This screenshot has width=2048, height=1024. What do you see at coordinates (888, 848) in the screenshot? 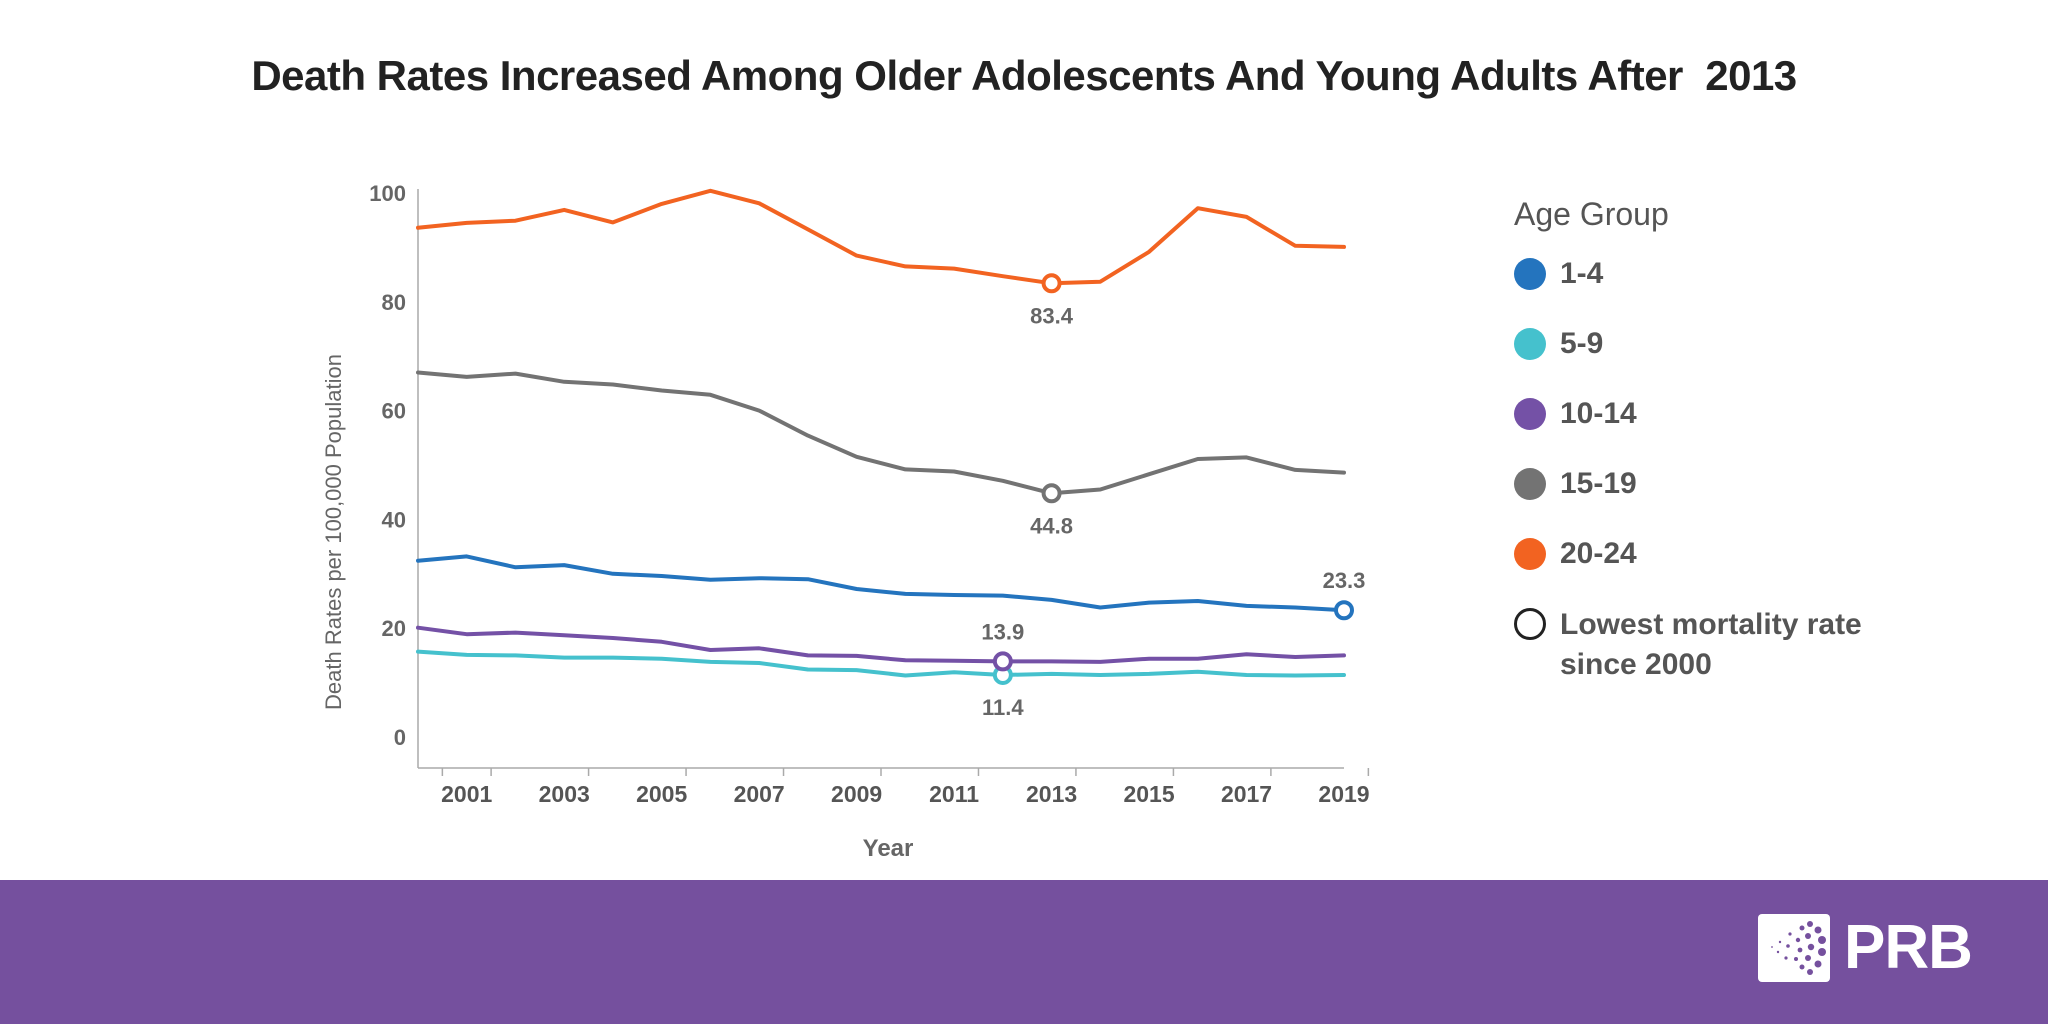
I see `x-axis-label: Year` at bounding box center [888, 848].